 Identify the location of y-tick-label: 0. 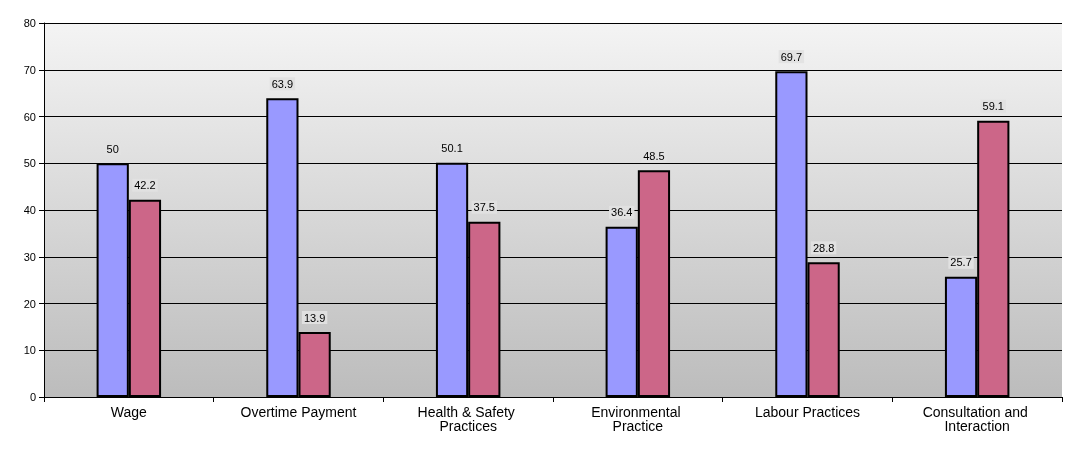
(32, 397).